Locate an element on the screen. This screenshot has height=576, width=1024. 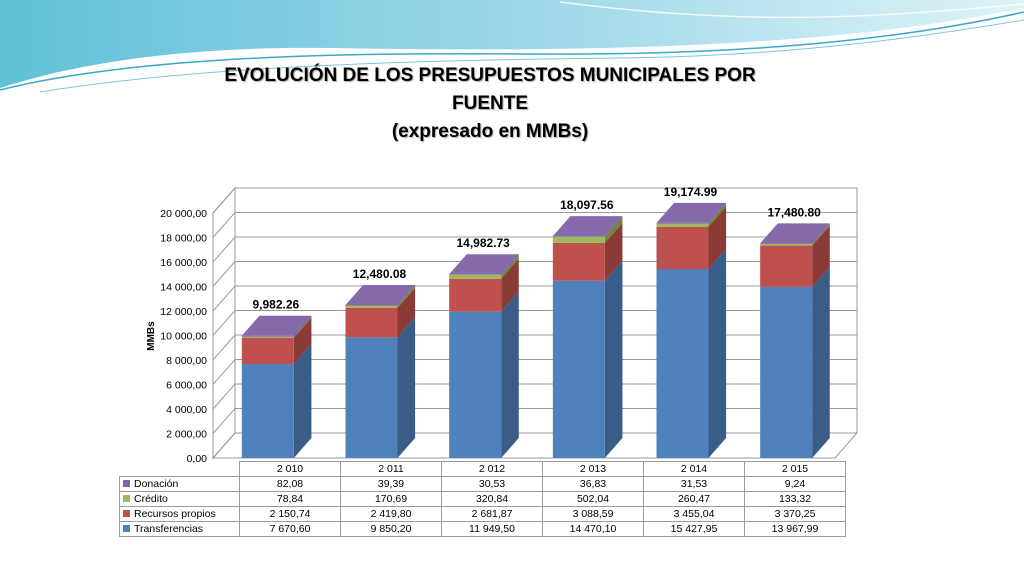
y-tick-label: 6 000,00 is located at coordinates (186, 386).